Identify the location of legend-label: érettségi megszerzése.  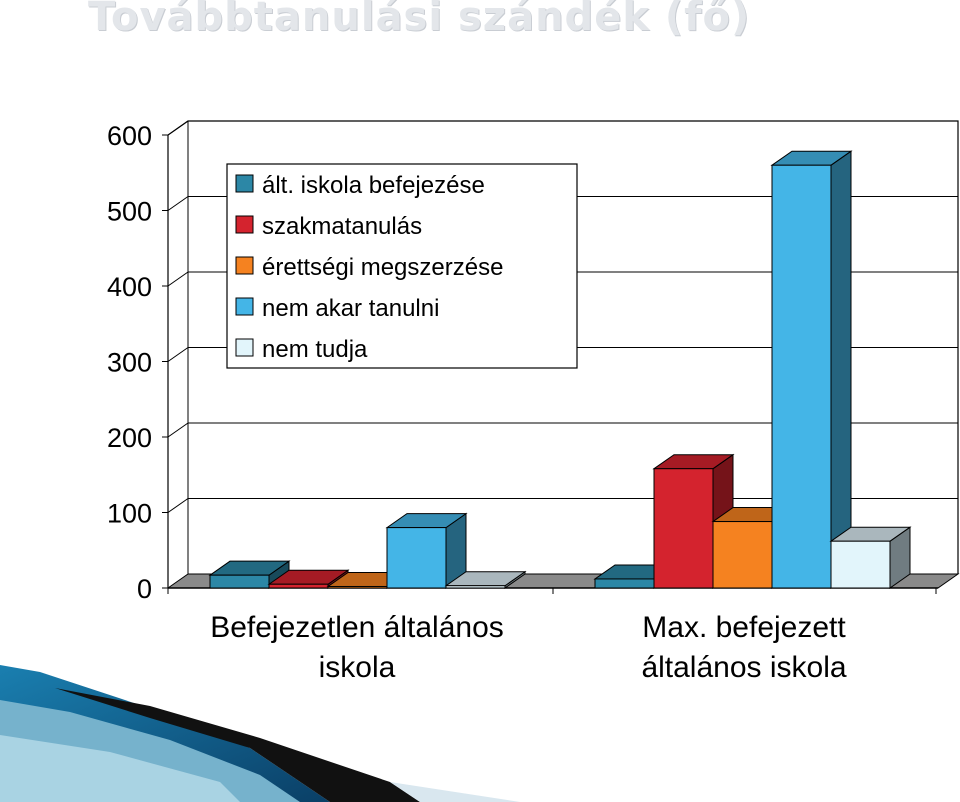
(382, 267).